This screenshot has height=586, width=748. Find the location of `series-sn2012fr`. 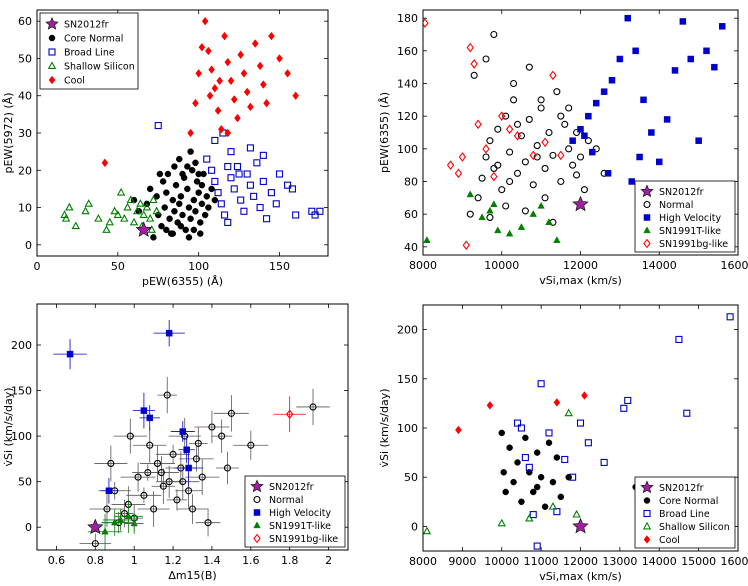

series-sn2012fr is located at coordinates (580, 203).